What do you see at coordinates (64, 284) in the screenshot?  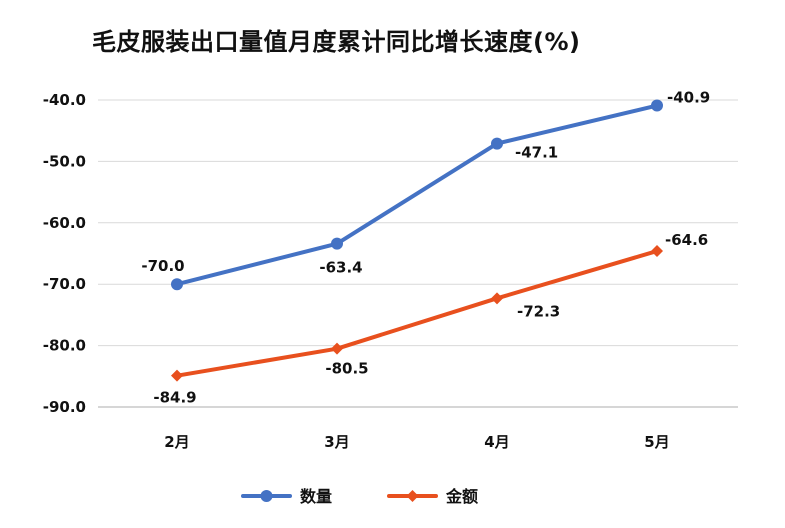 I see `y-tick-label: -70.0` at bounding box center [64, 284].